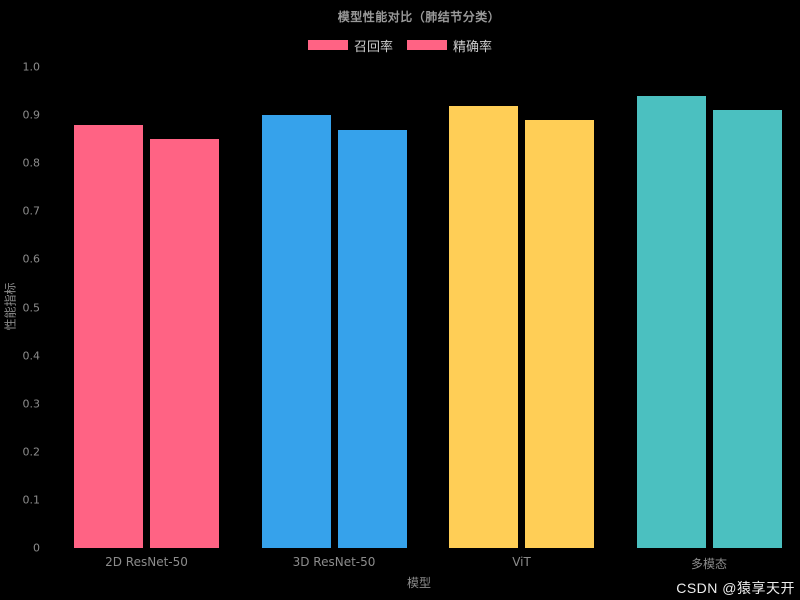 This screenshot has height=600, width=800. I want to click on x-tick-label: ViT, so click(521, 562).